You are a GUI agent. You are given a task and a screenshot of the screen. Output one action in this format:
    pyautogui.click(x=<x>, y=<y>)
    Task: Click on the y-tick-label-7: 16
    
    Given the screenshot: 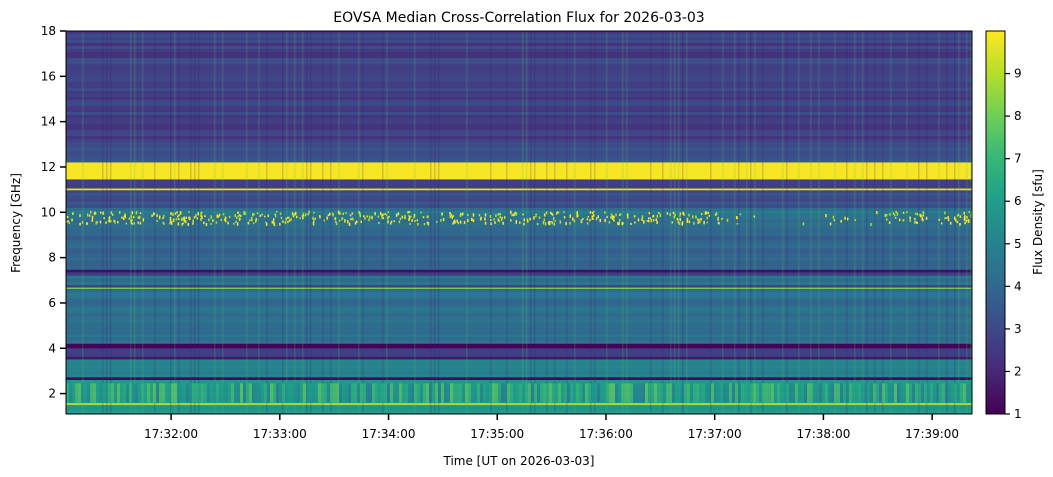 What is the action you would take?
    pyautogui.click(x=48, y=76)
    